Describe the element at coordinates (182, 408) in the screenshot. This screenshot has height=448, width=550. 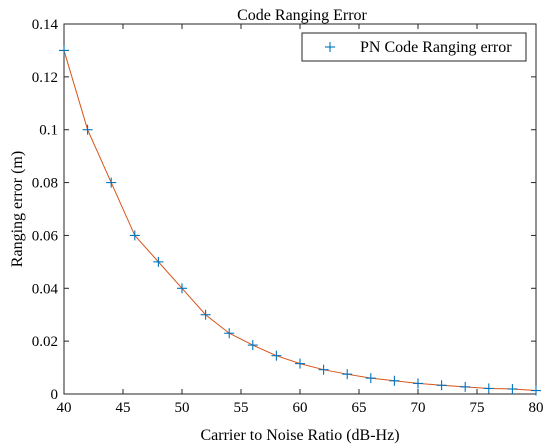
I see `x-tick-label: 50` at that location.